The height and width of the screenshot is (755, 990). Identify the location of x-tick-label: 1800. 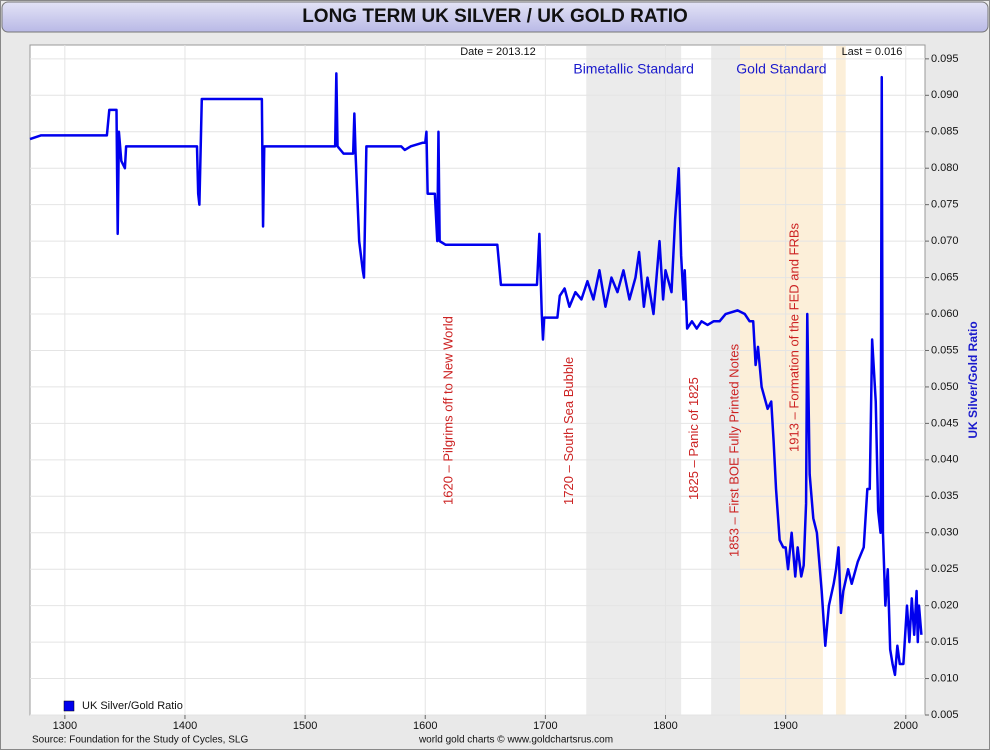
(665, 726).